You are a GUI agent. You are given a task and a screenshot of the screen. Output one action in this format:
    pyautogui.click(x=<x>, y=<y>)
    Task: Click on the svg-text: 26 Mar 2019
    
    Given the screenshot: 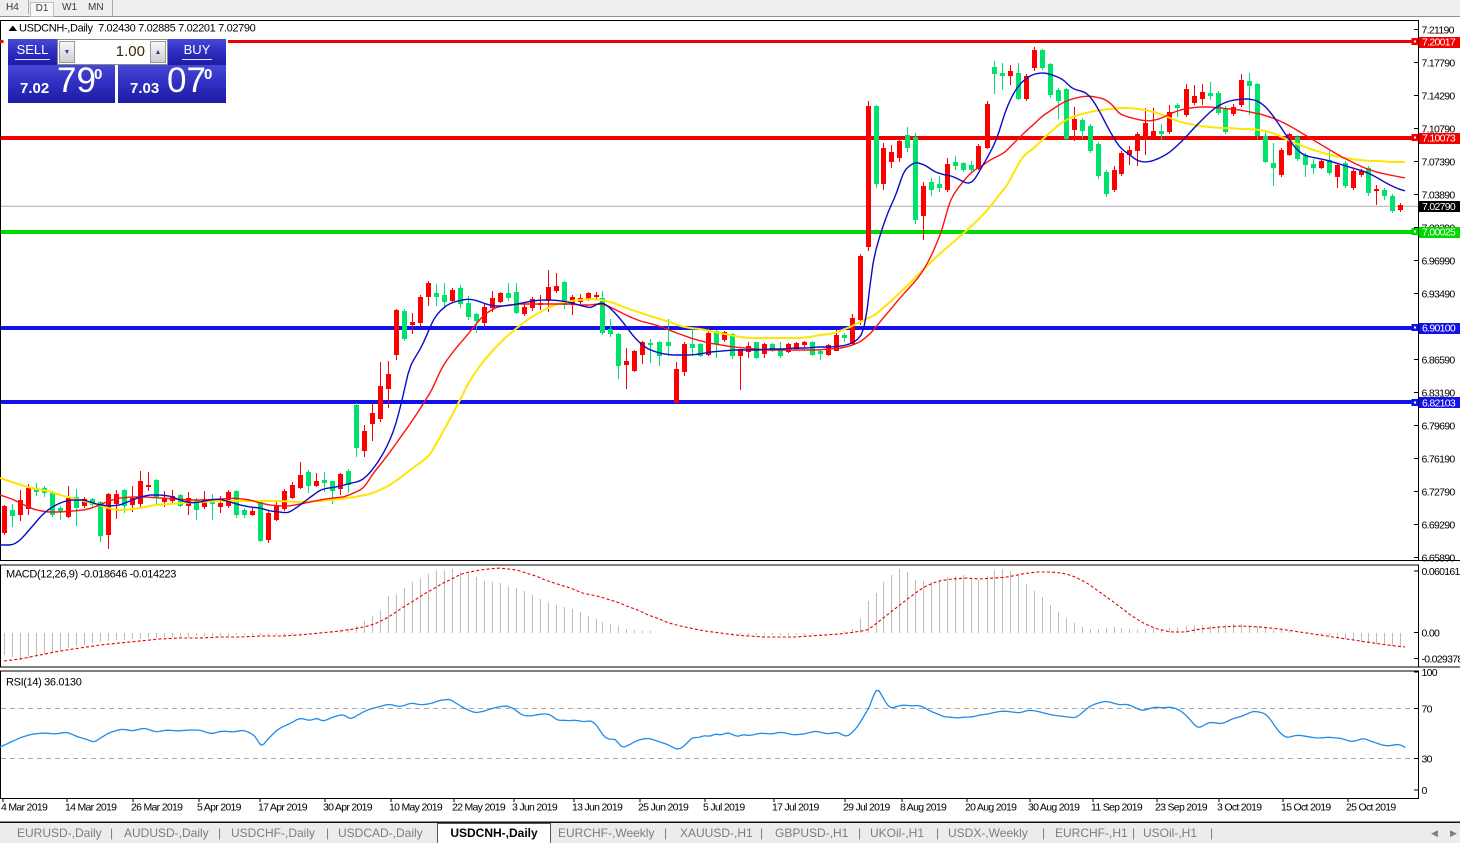 What is the action you would take?
    pyautogui.click(x=157, y=808)
    